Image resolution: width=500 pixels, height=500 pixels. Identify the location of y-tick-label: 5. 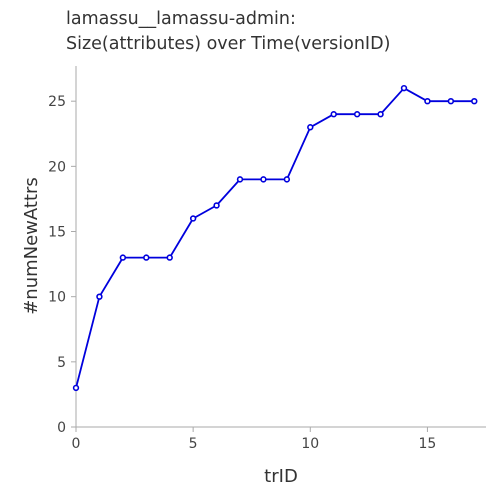
(61, 363).